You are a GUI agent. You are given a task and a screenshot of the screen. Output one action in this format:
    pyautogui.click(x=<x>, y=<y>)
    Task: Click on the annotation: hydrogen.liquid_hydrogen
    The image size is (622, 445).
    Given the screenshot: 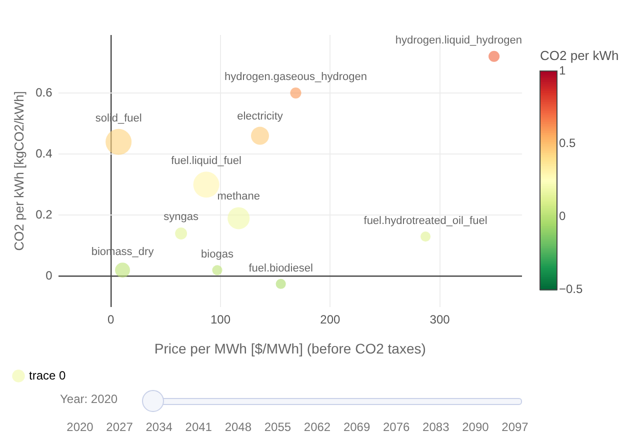 What is the action you would take?
    pyautogui.click(x=458, y=40)
    